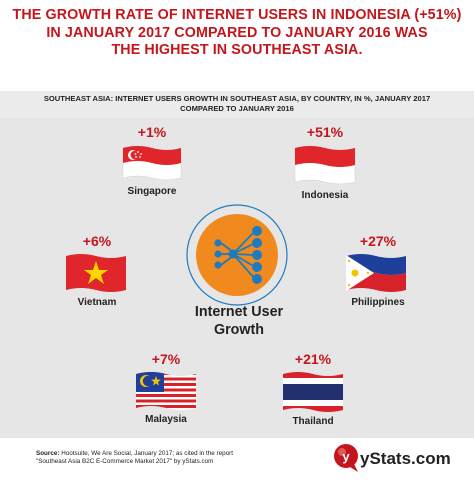  What do you see at coordinates (376, 273) in the screenshot?
I see `philippines-flag-icon` at bounding box center [376, 273].